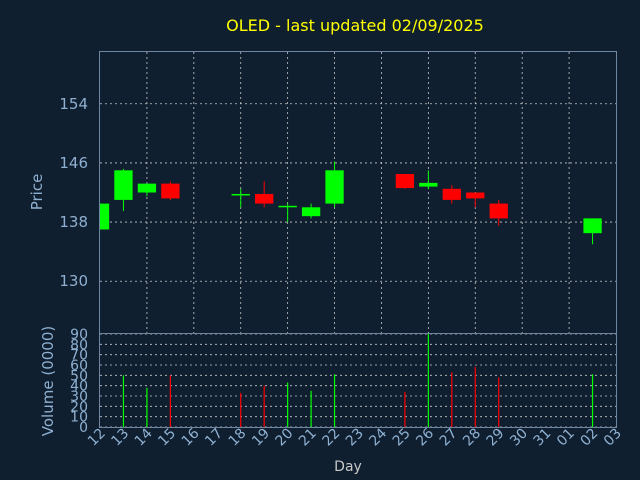 The image size is (640, 480). I want to click on day-tick-label: 15, so click(167, 438).